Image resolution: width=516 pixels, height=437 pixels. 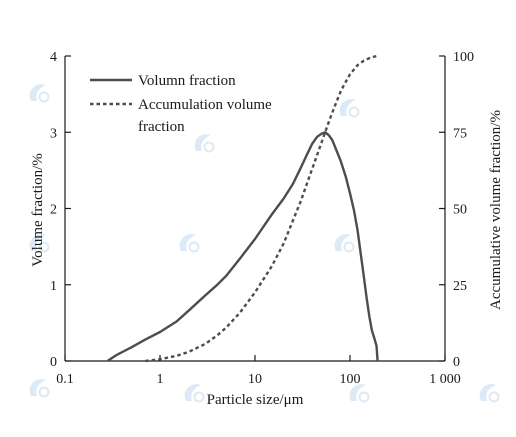 I want to click on left-y-tick-label: 1, so click(x=53, y=286).